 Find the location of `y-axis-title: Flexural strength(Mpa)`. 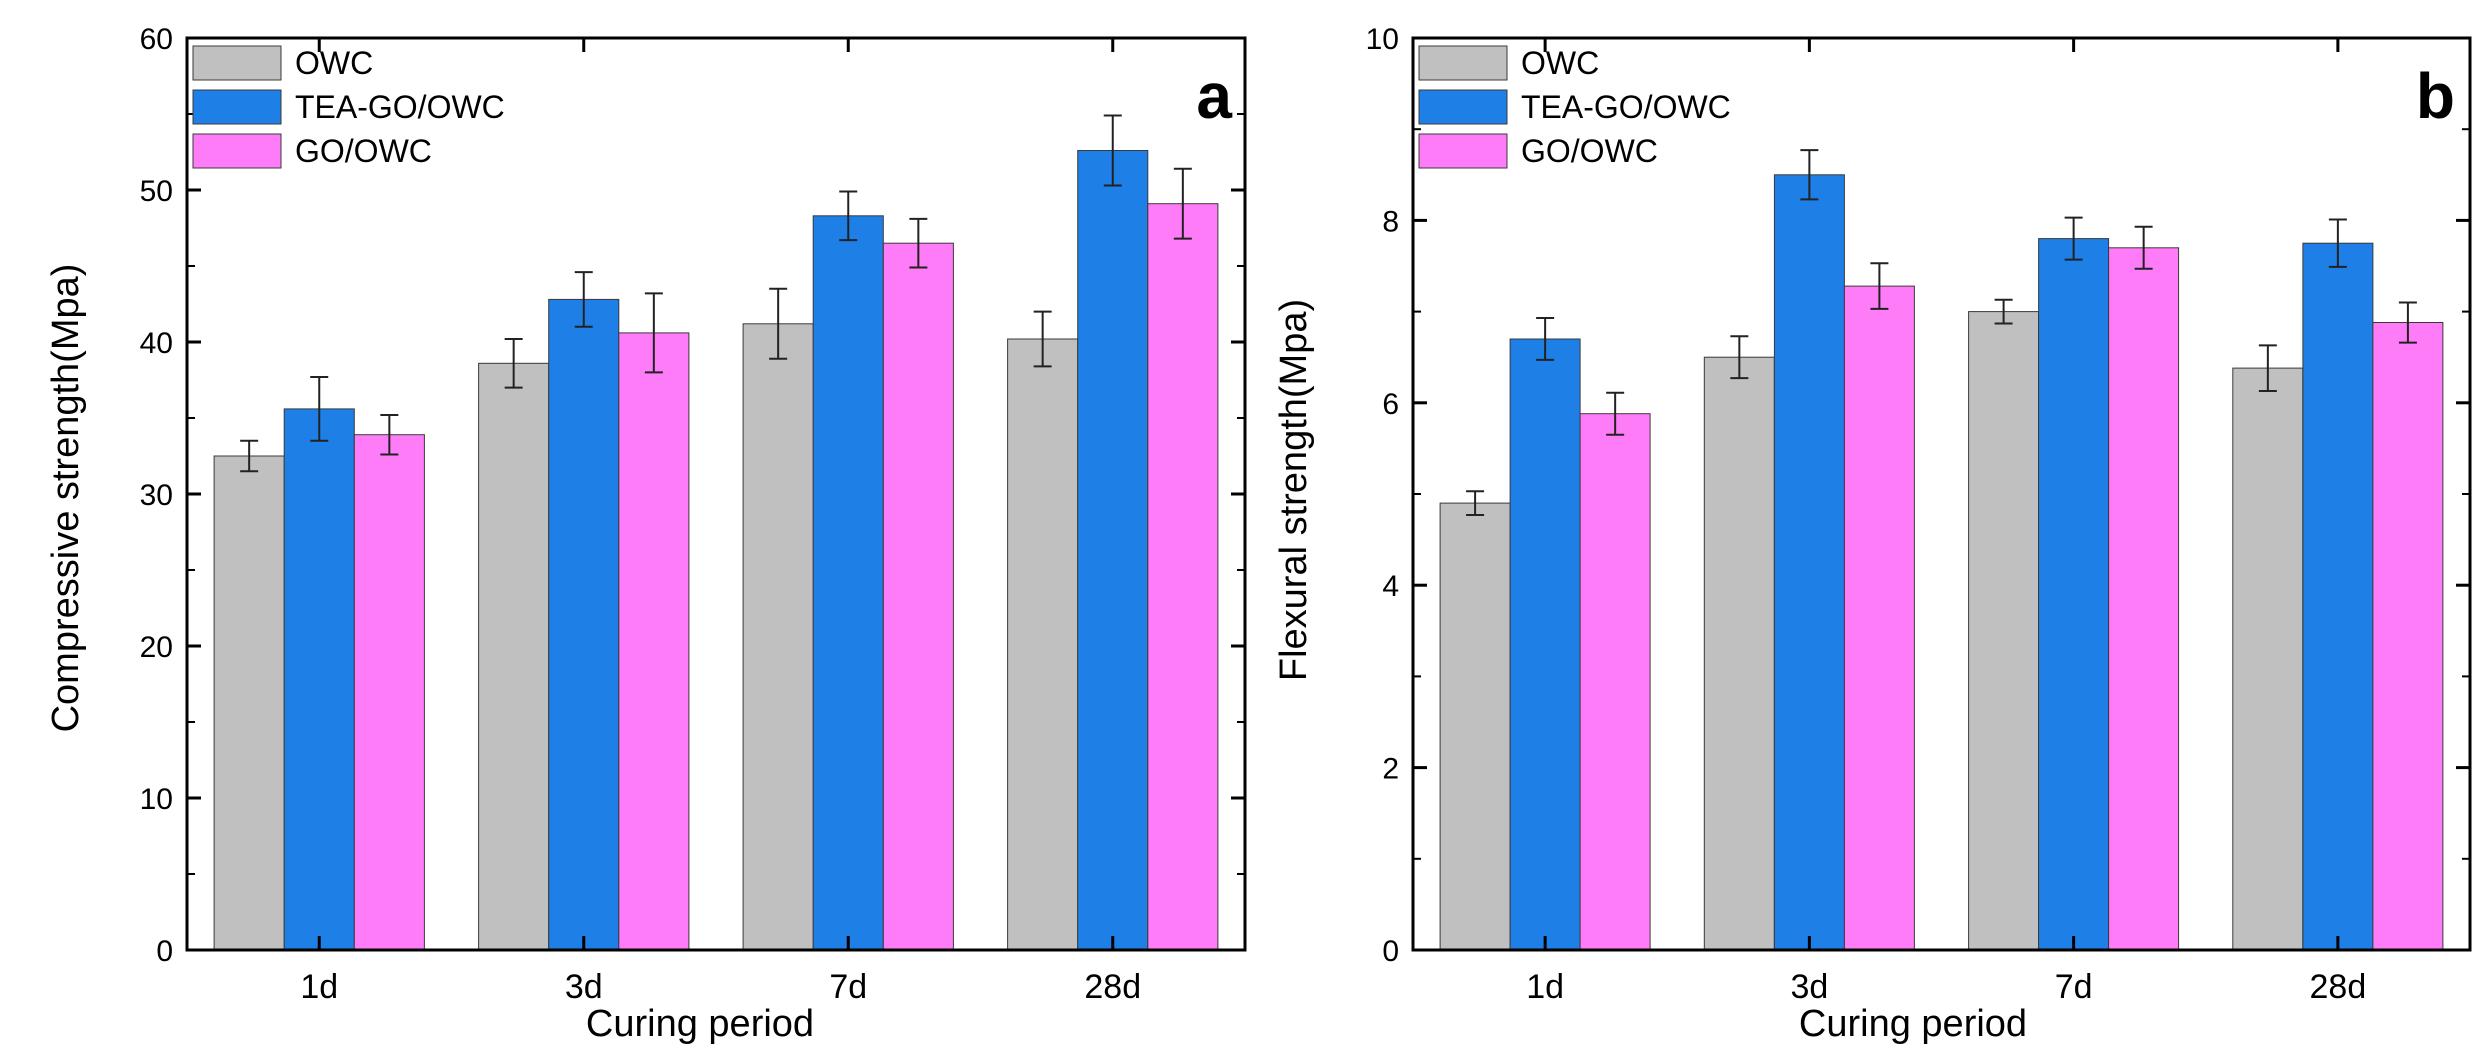

y-axis-title: Flexural strength(Mpa) is located at coordinates (1294, 490).